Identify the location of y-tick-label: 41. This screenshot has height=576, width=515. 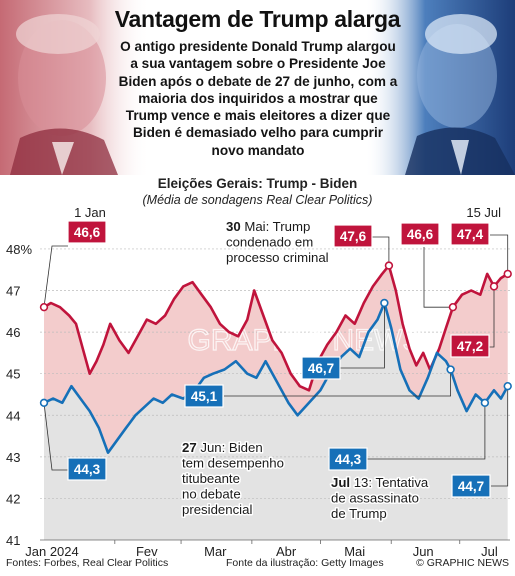
(13, 540).